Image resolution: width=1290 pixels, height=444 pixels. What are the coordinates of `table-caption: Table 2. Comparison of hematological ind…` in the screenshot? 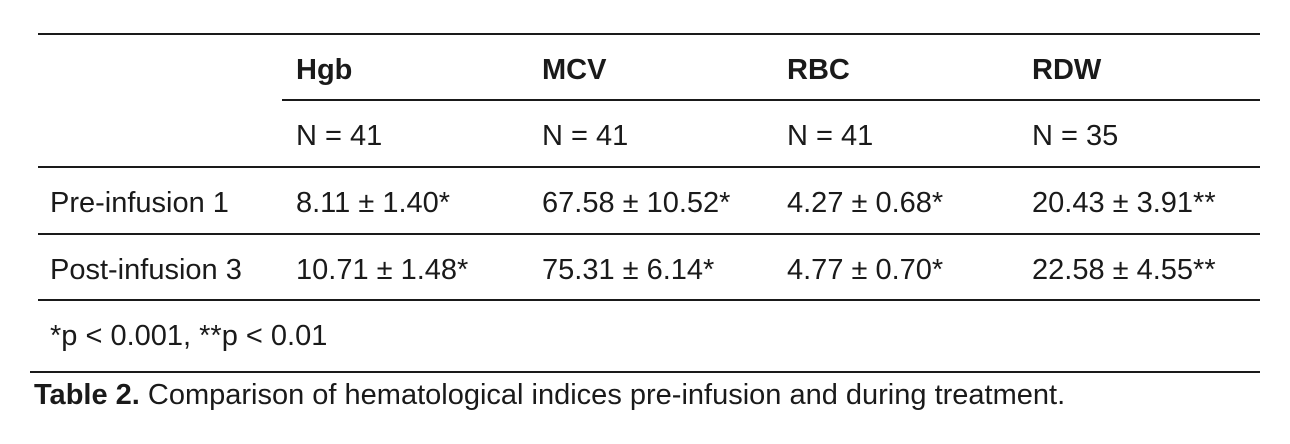 It's located at (549, 395).